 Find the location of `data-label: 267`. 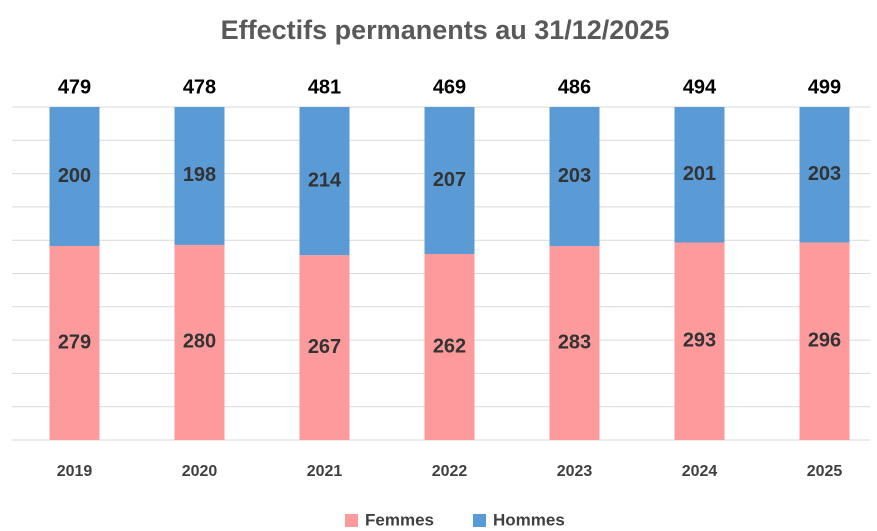

data-label: 267 is located at coordinates (324, 347).